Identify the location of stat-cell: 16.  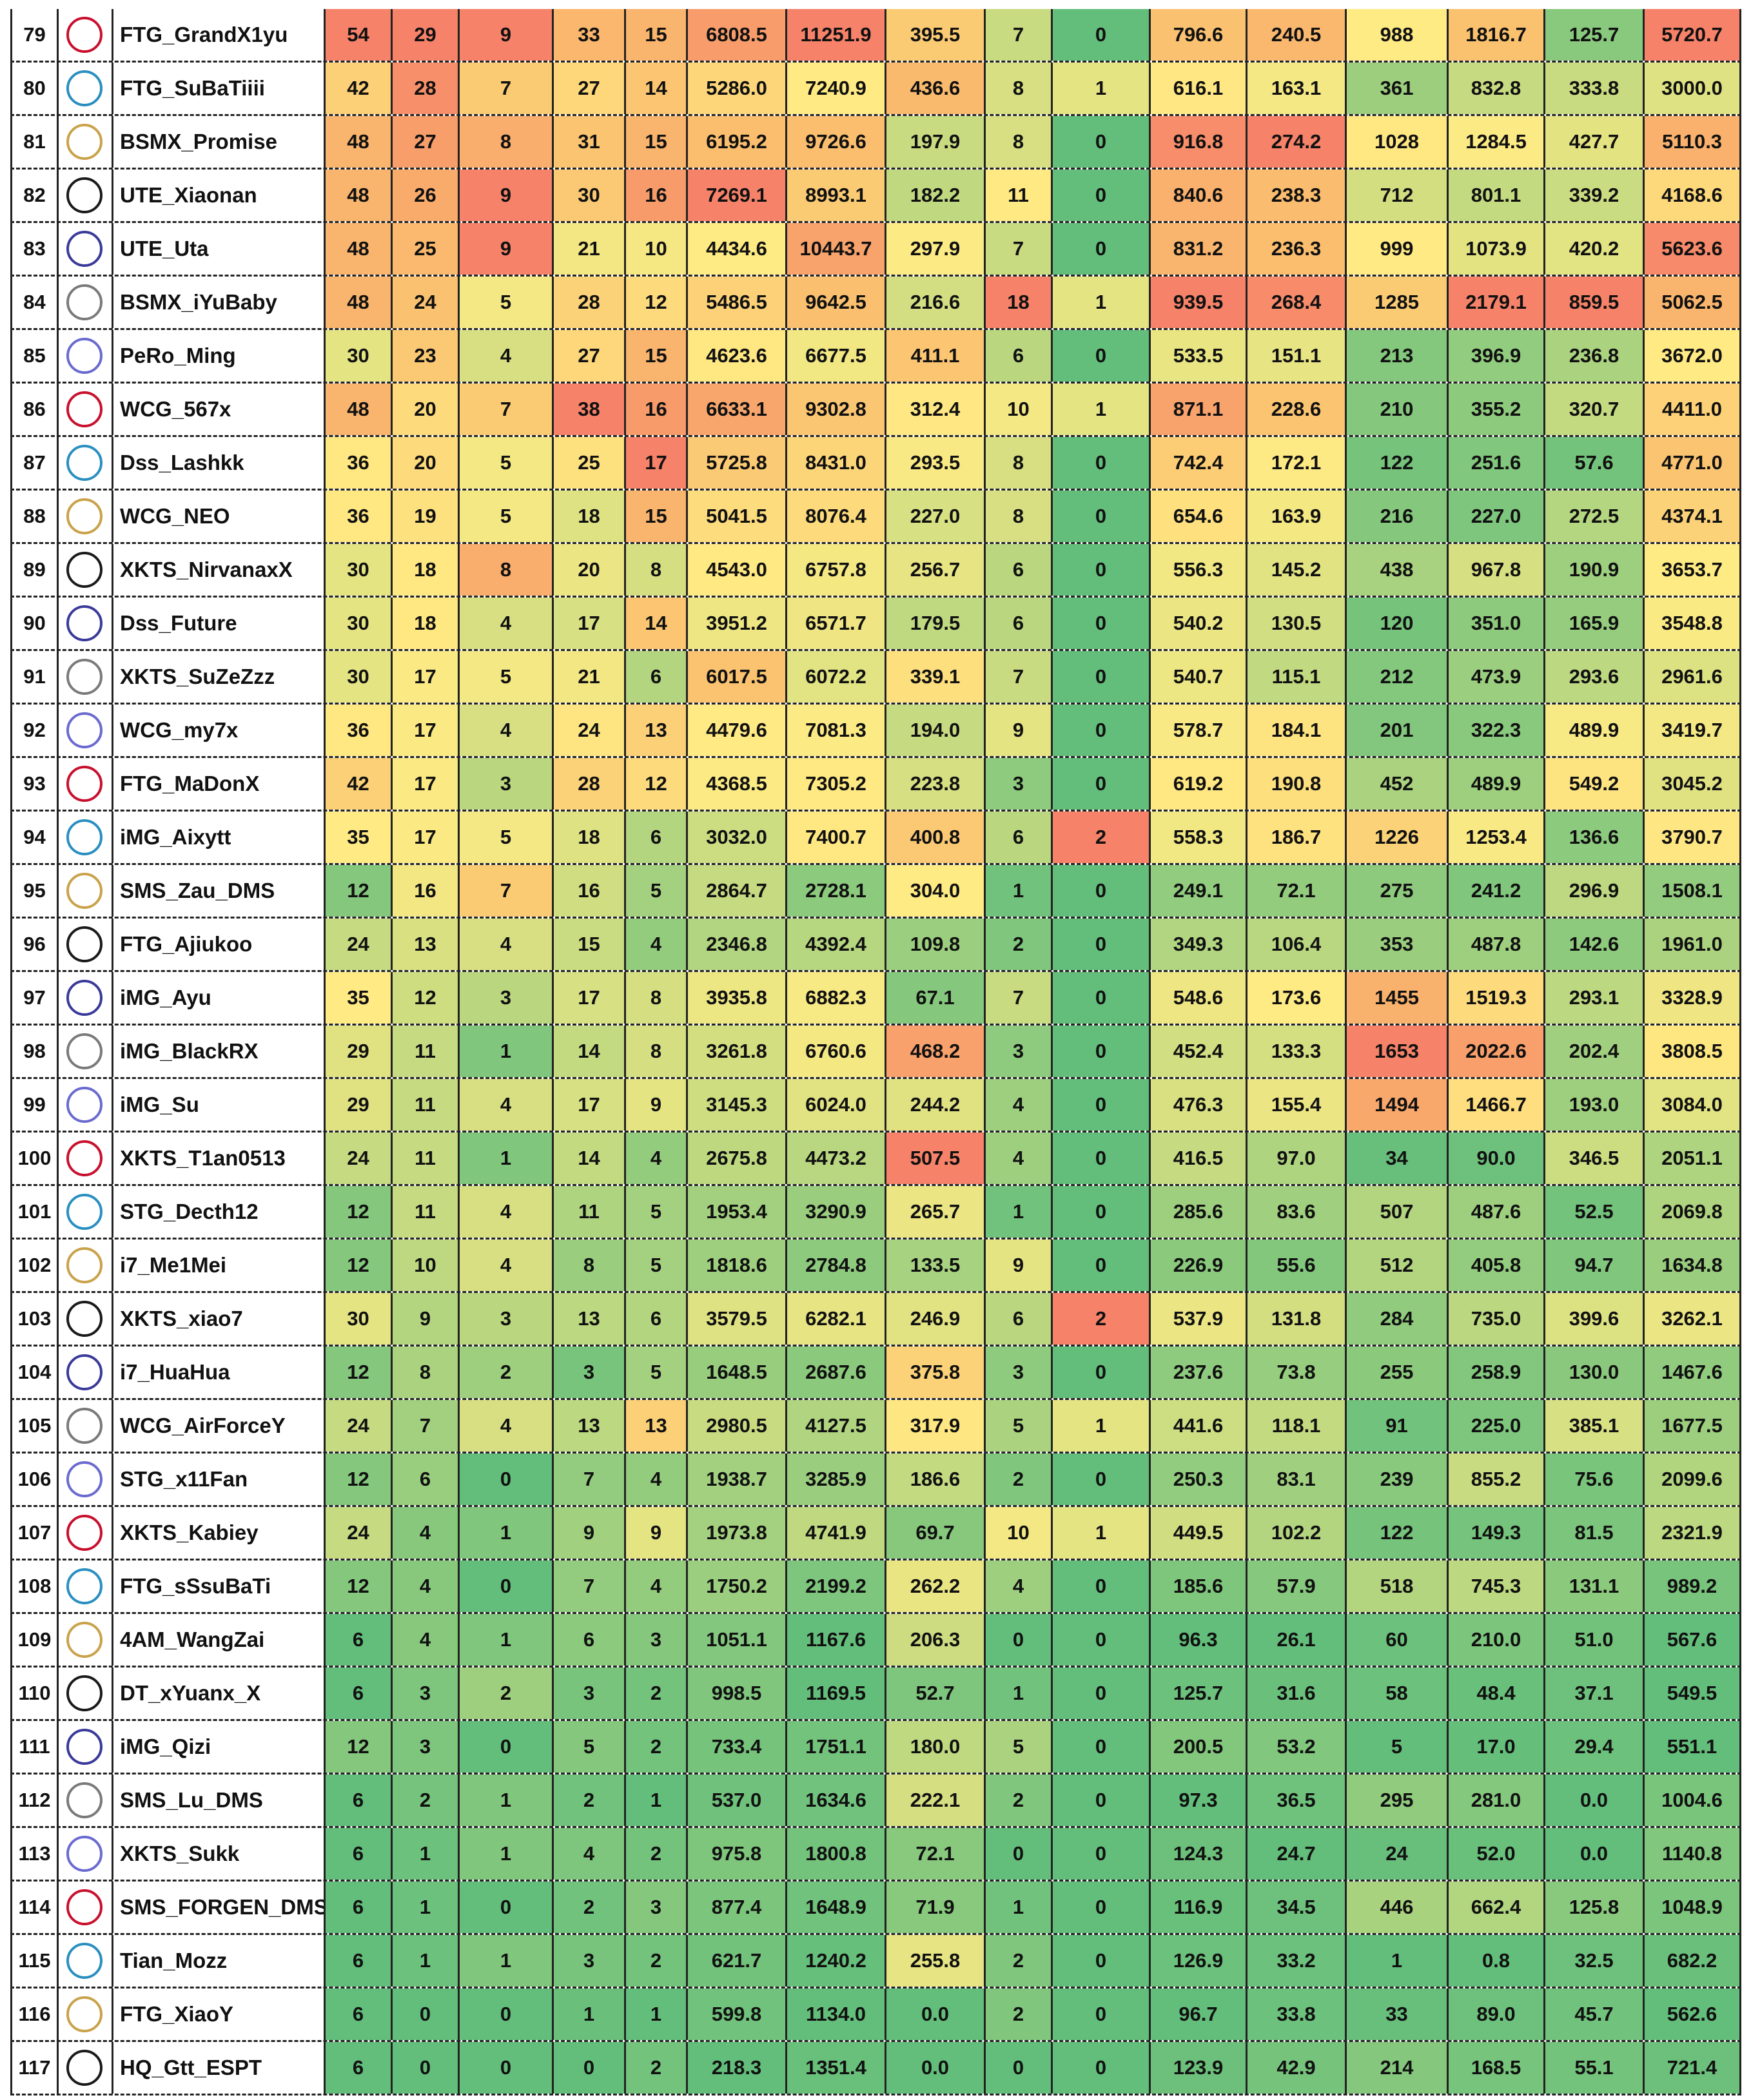
(427, 891).